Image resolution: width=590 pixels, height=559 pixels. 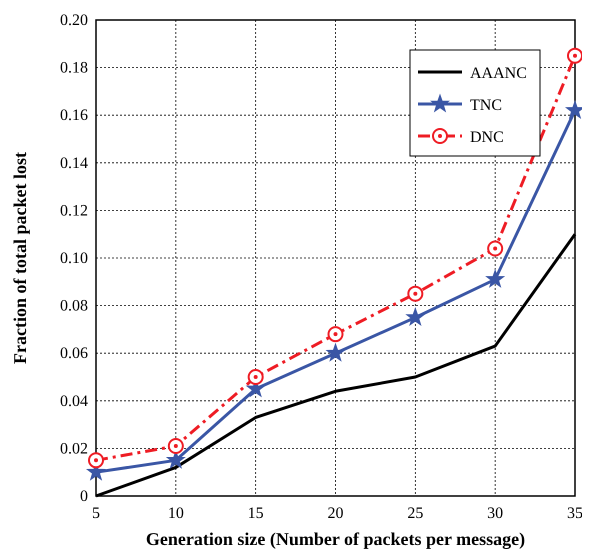 I want to click on x-tick-label: 25, so click(x=415, y=513).